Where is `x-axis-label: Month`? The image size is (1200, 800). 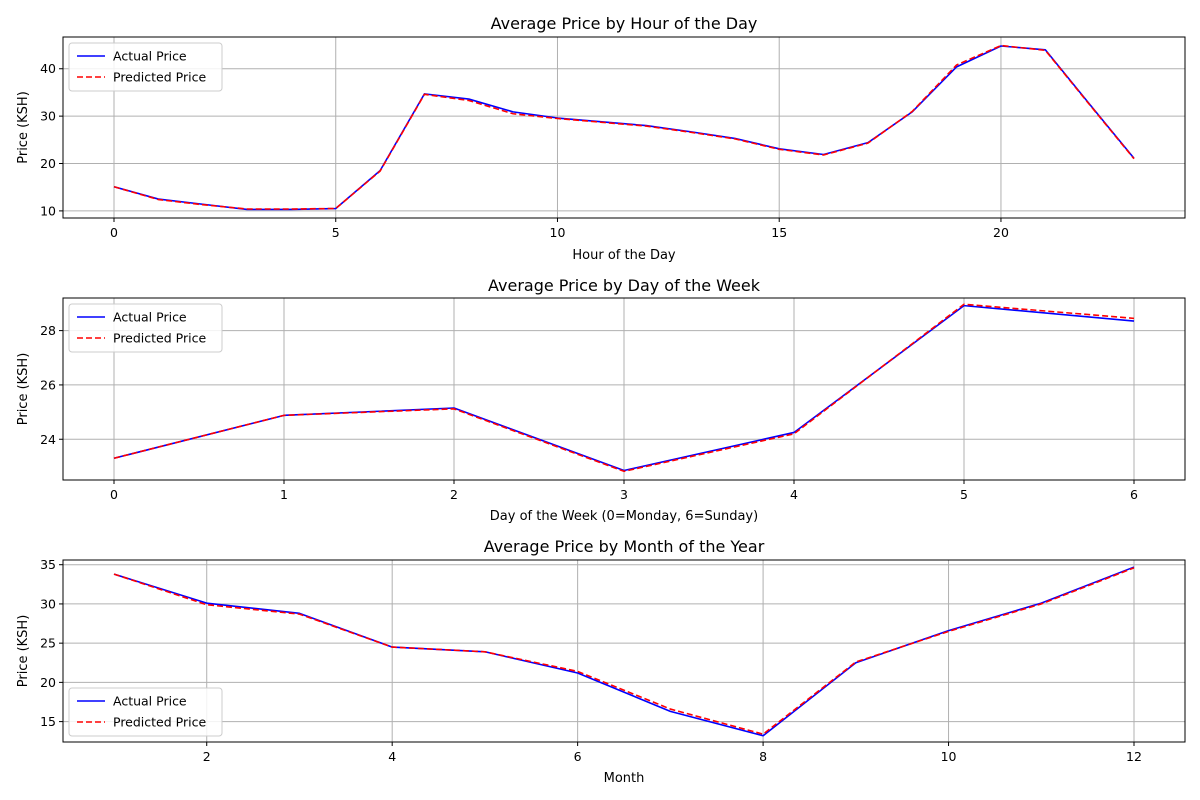
x-axis-label: Month is located at coordinates (624, 778).